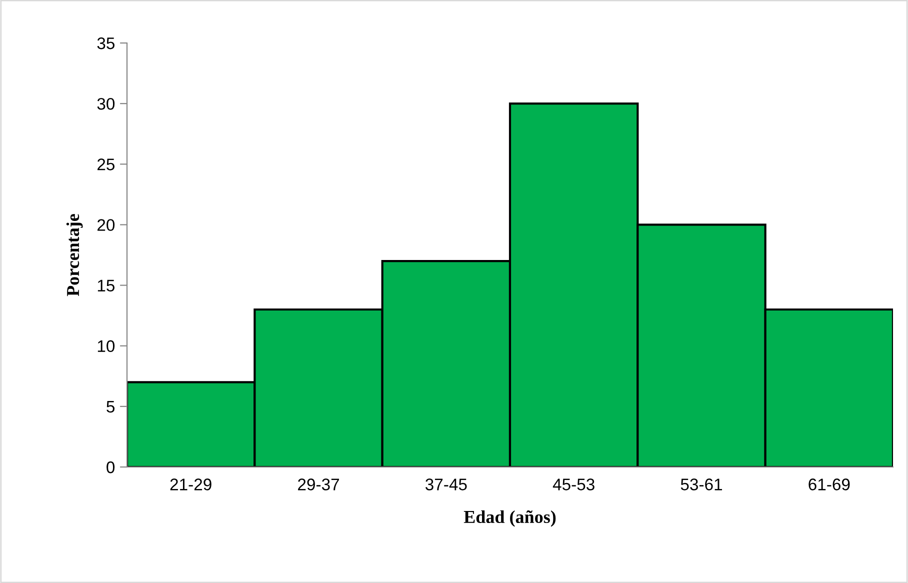  Describe the element at coordinates (105, 43) in the screenshot. I see `y-tick-label: 35` at that location.